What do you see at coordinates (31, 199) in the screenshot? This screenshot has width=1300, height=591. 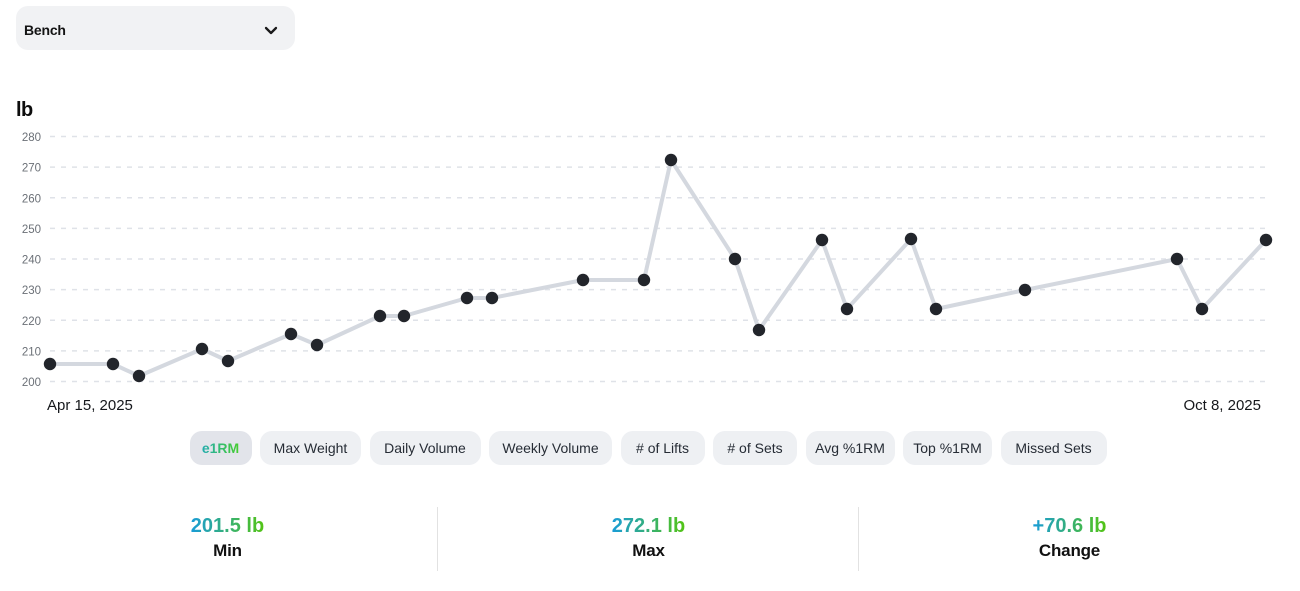 I see `svg-text: 260` at bounding box center [31, 199].